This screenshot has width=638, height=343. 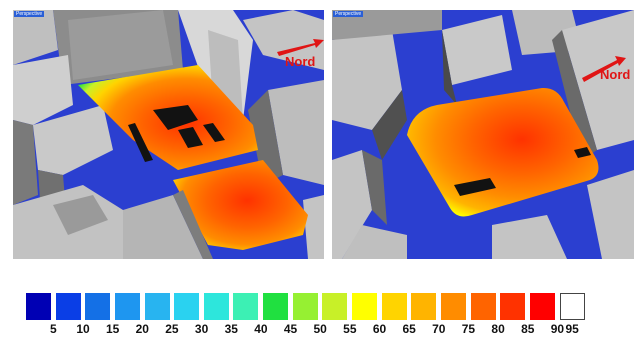 I want to click on legend-ticks: 5 10 15 20 25 30 35 40 45 50 55 60 65 70 75 80 85 90 95, so click(x=324, y=329).